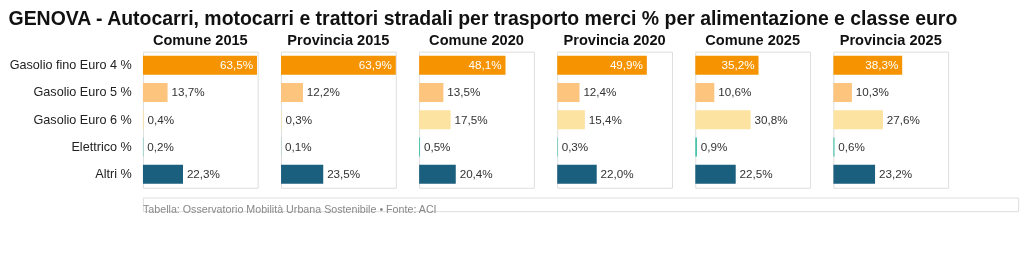 The width and height of the screenshot is (1024, 278). What do you see at coordinates (289, 209) in the screenshot?
I see `text: Tabella: Osservatorio Mobilità Urbana Sostenibile • Fonte: ACI` at bounding box center [289, 209].